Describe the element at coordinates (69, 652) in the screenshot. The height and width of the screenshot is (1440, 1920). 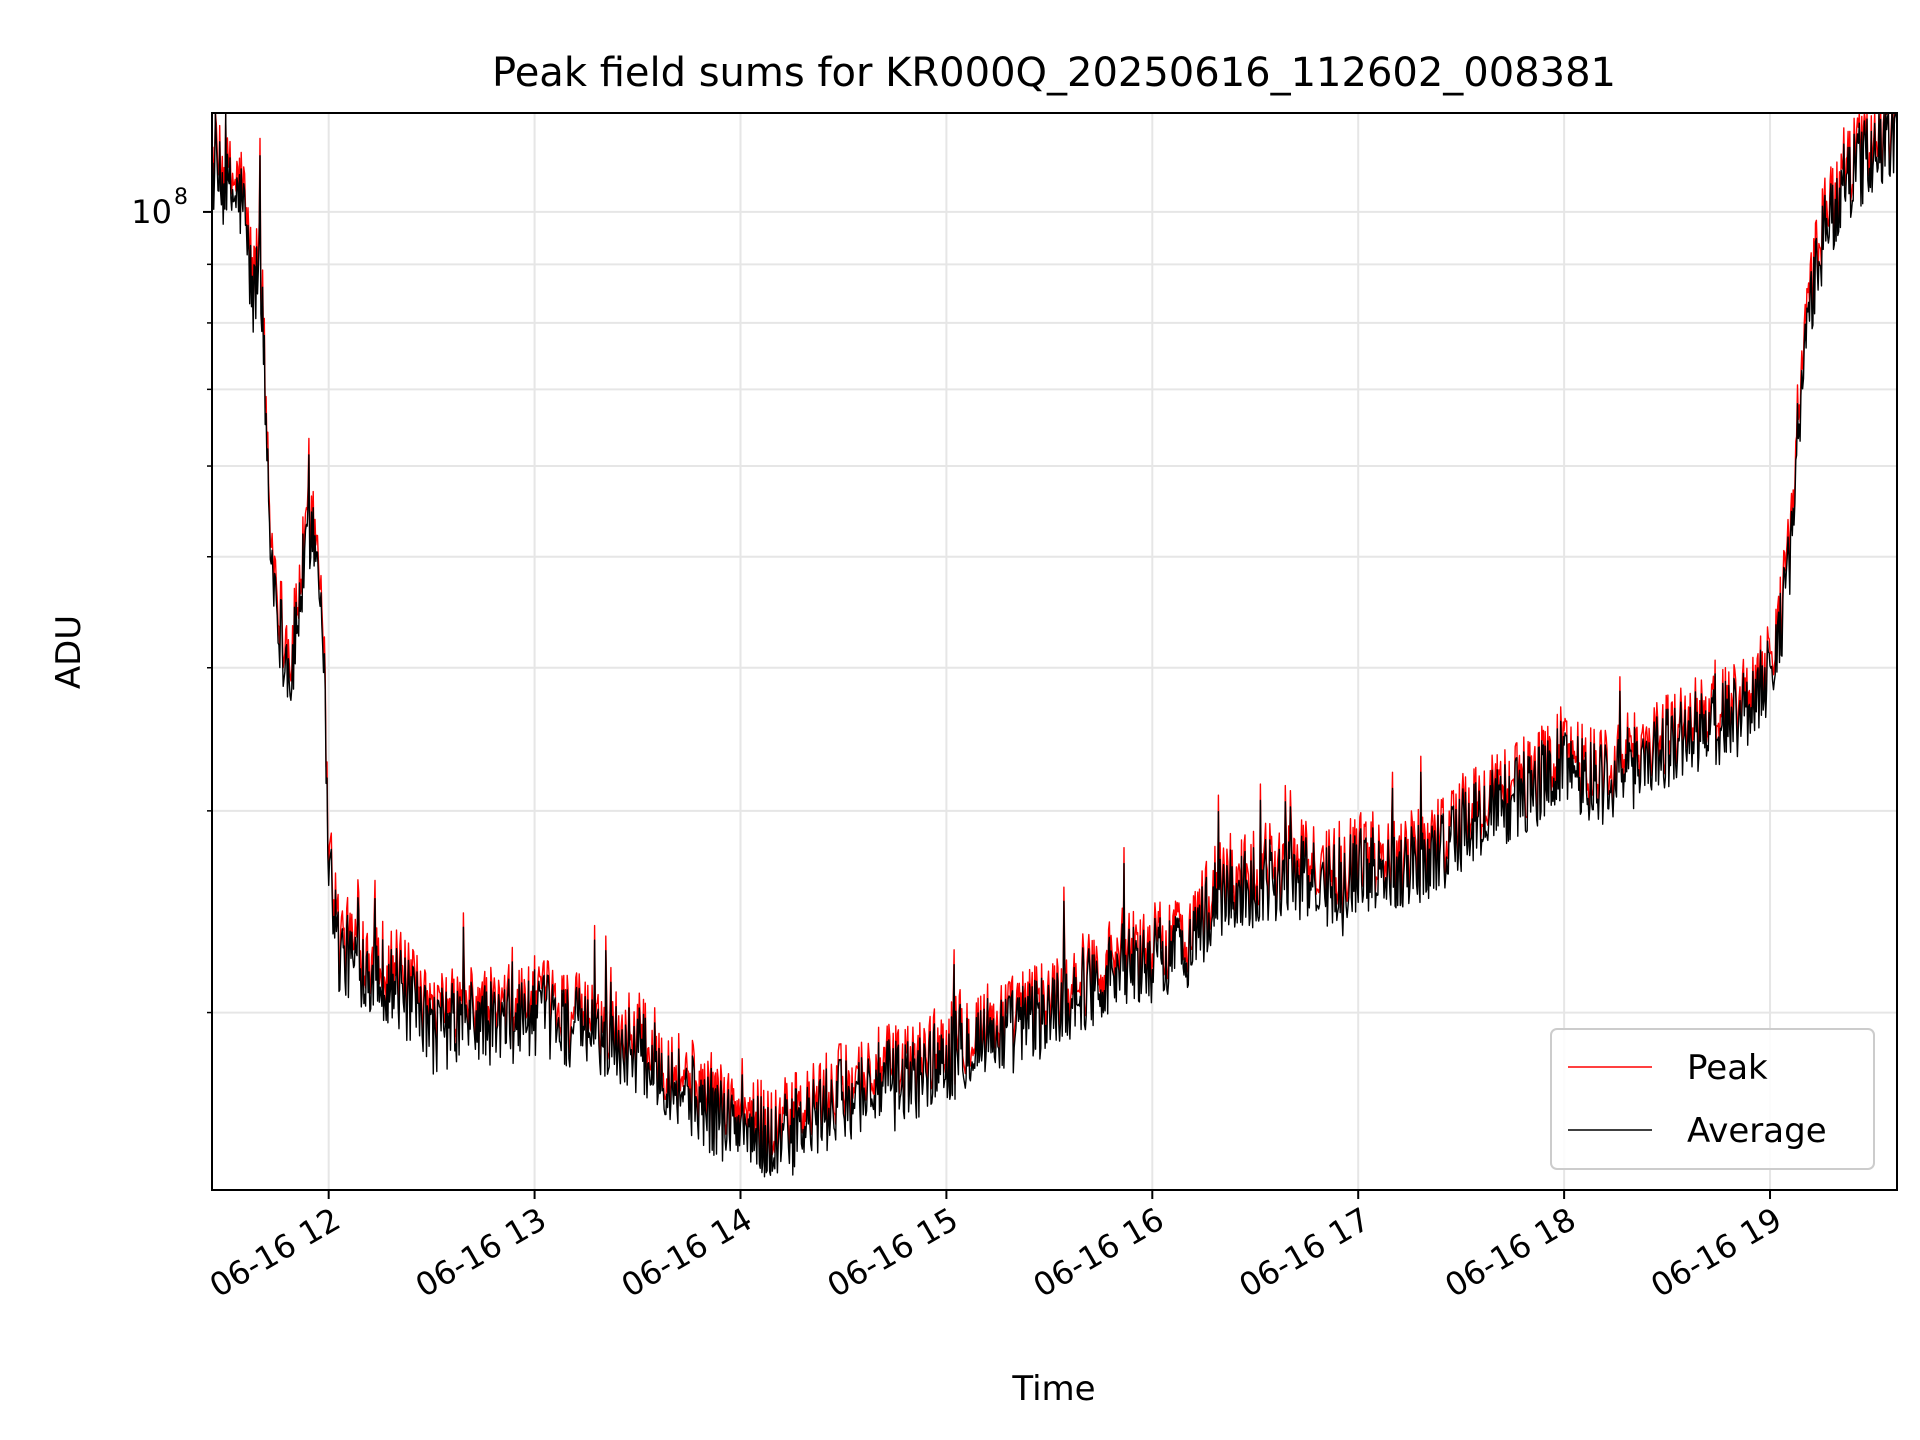
I see `y-axis-label: ADU` at that location.